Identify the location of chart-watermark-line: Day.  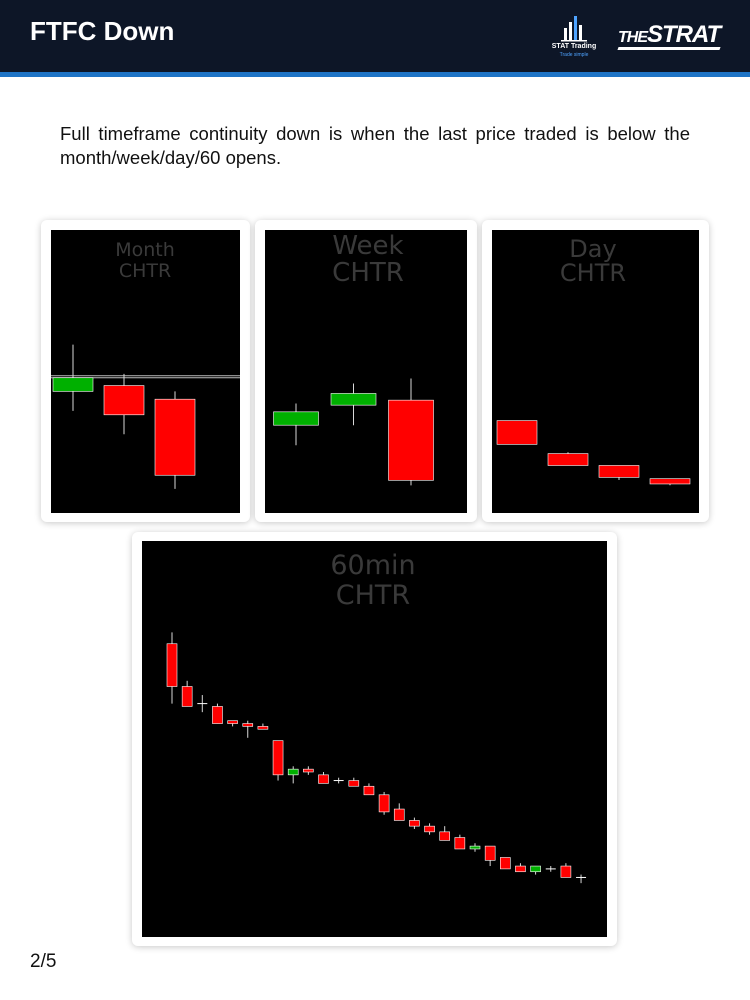
(592, 249).